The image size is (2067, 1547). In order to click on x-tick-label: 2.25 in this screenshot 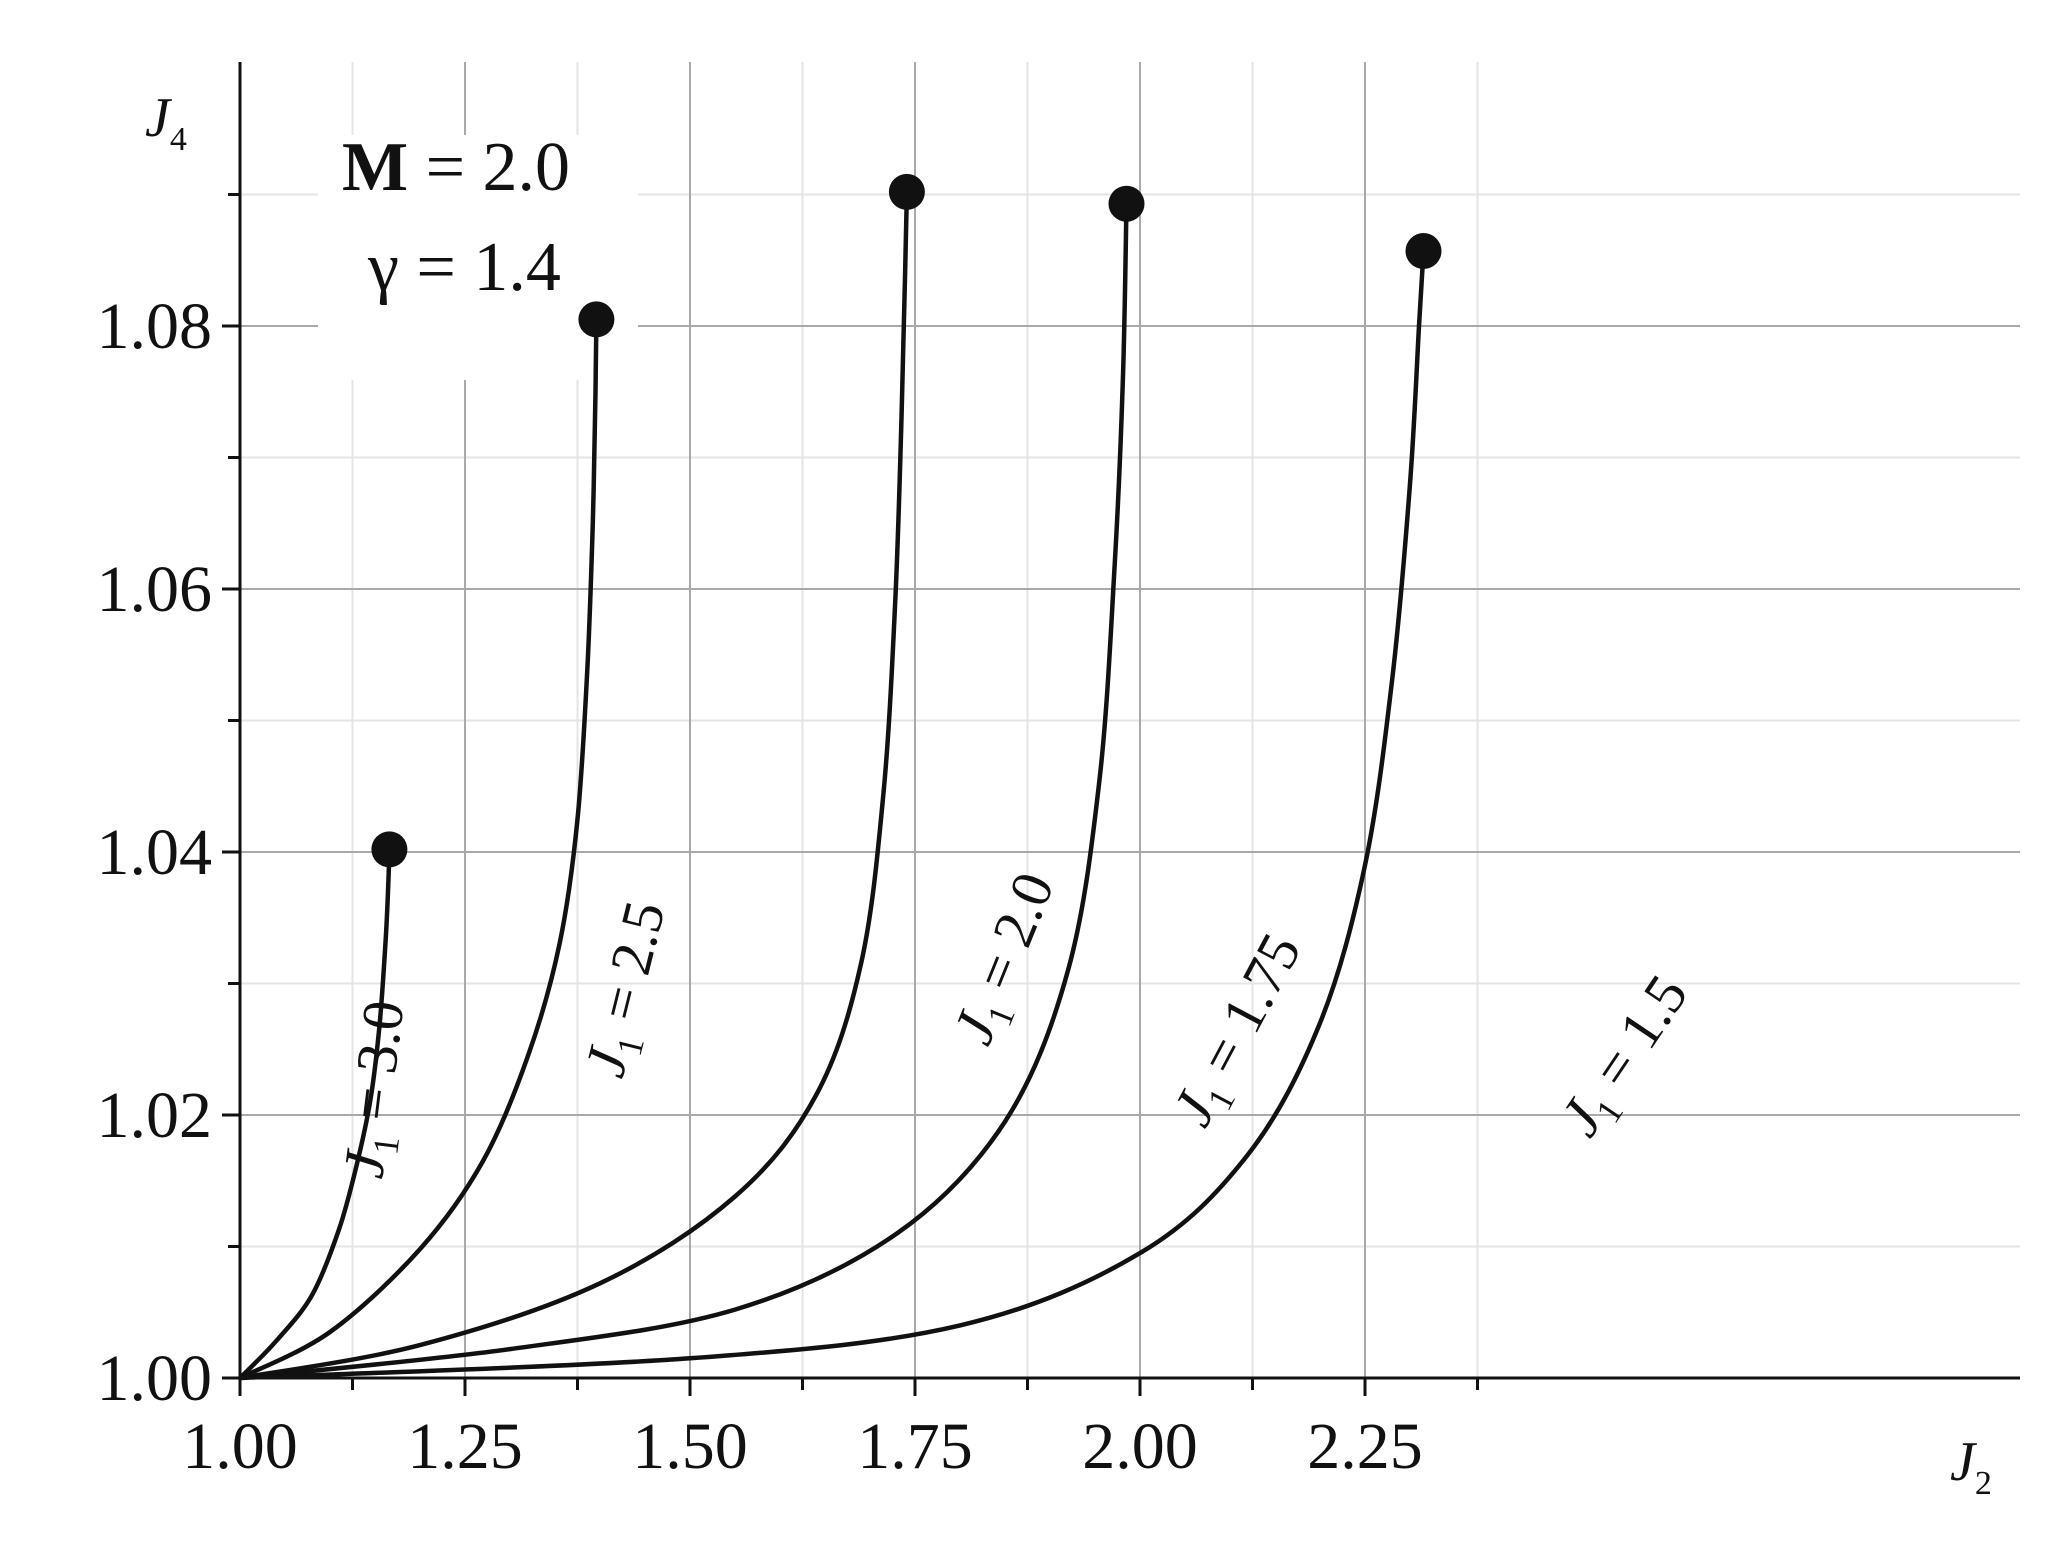, I will do `click(1365, 1446)`.